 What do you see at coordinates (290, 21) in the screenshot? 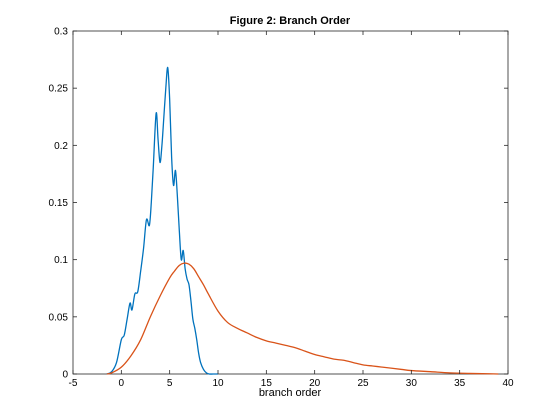
I see `chart-title: Figure 2: Branch Order` at bounding box center [290, 21].